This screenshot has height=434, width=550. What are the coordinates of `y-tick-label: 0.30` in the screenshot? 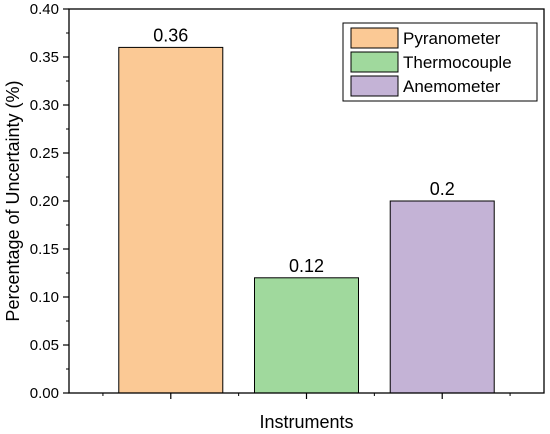 It's located at (44, 105).